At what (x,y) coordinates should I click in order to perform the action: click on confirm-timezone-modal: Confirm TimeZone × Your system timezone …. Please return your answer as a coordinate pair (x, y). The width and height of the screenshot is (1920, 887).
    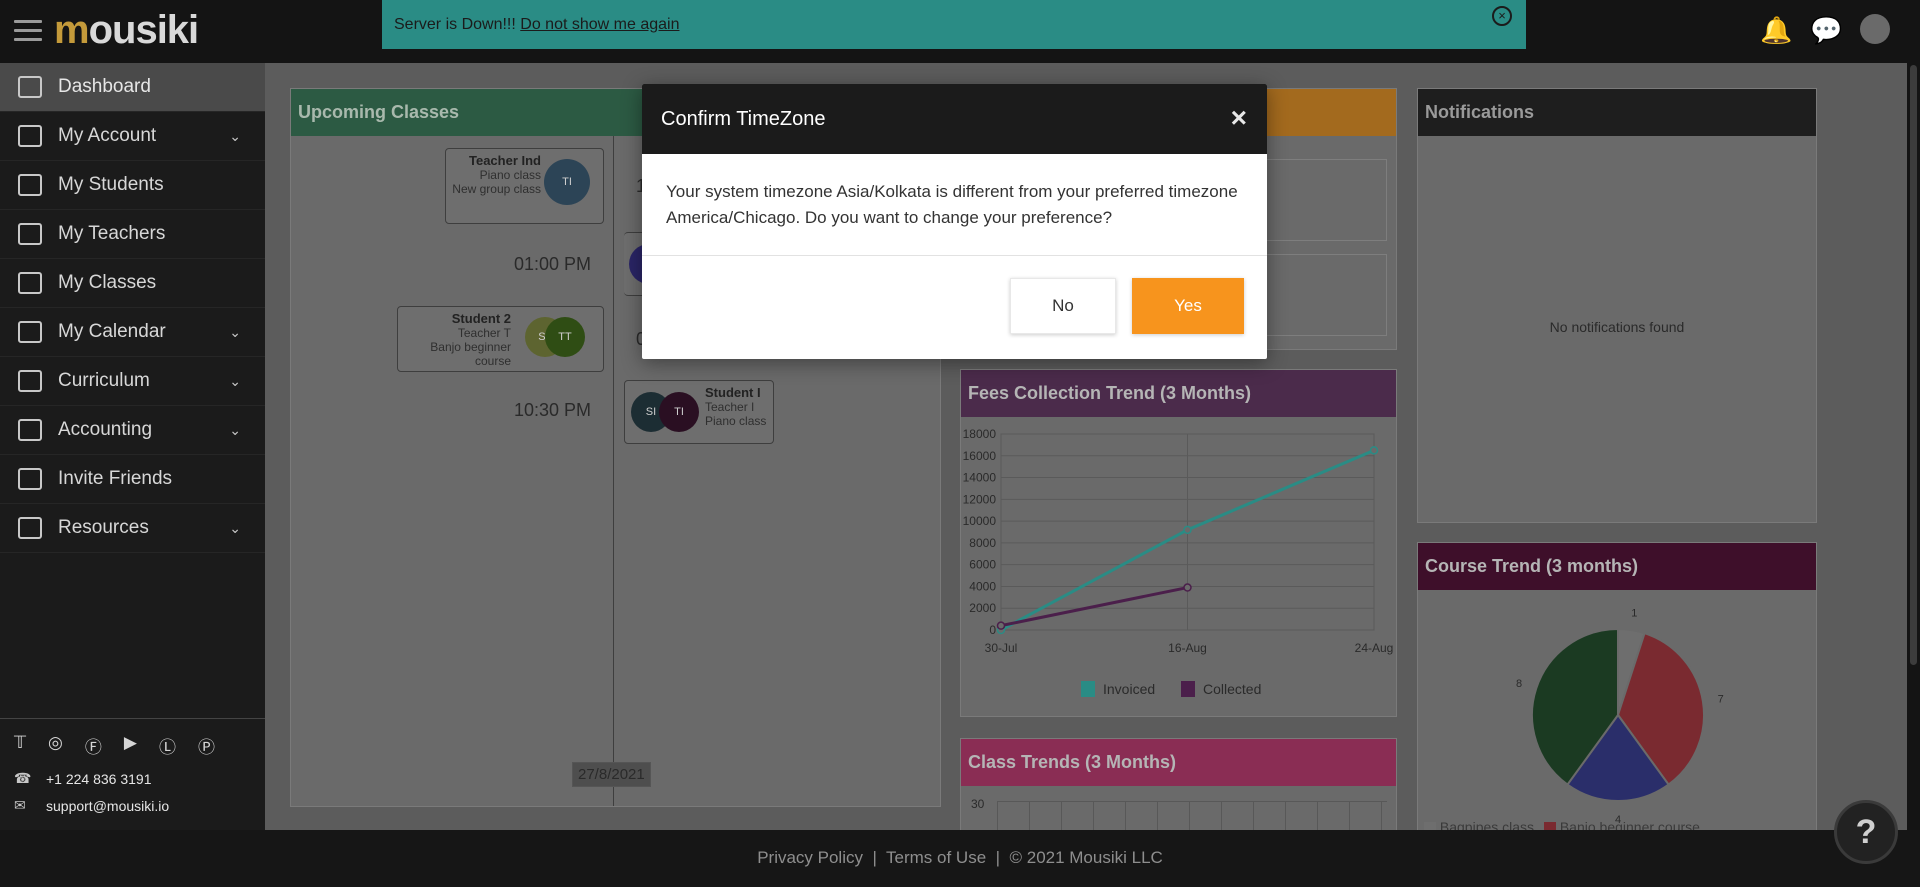
    Looking at the image, I should click on (954, 221).